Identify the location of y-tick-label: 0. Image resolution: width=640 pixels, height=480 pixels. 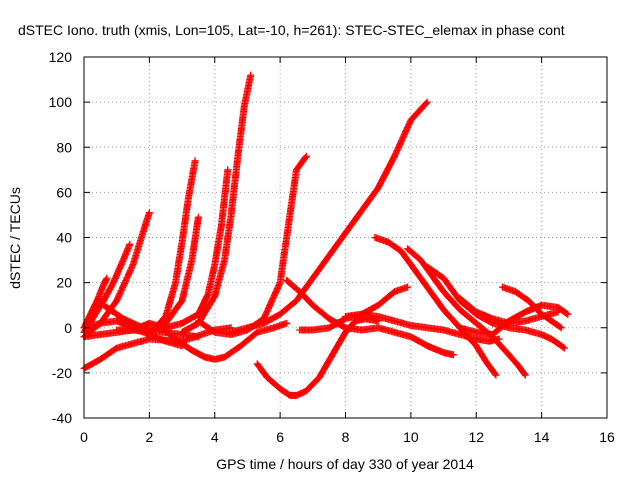
(68, 328).